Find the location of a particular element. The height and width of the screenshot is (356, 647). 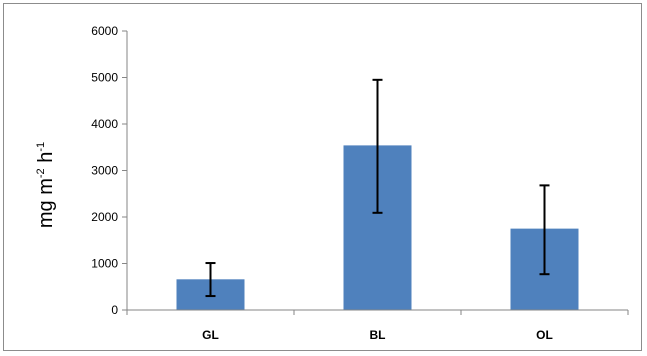

y-tick-label: 4000 is located at coordinates (104, 124).